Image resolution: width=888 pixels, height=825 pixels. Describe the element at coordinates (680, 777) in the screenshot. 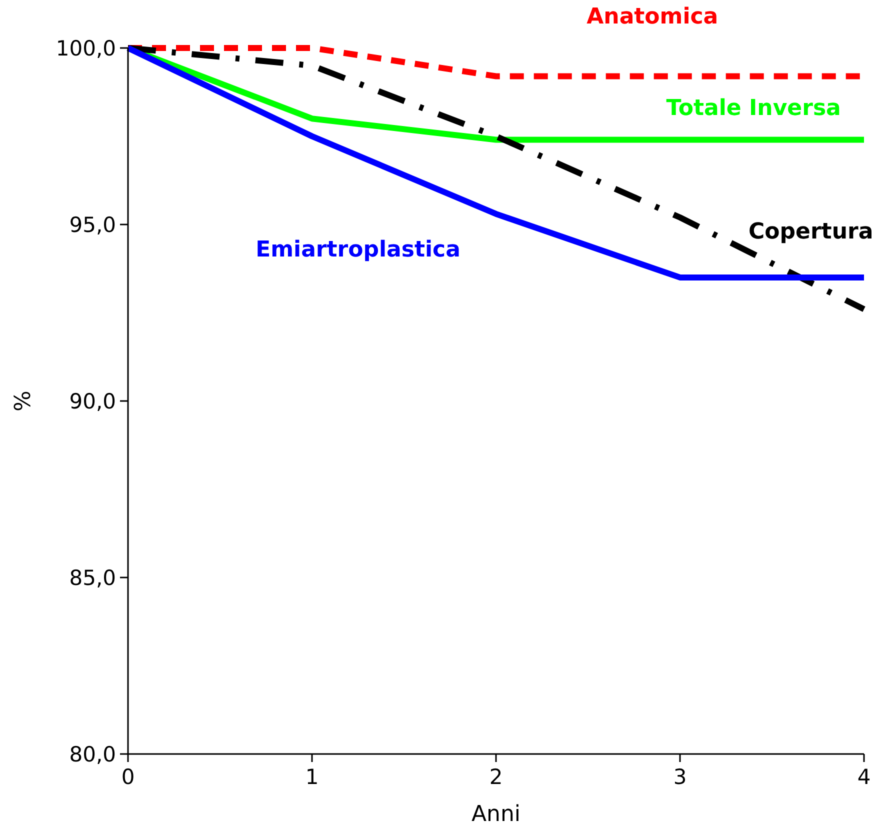

I see `x-tick-label: 3` at that location.